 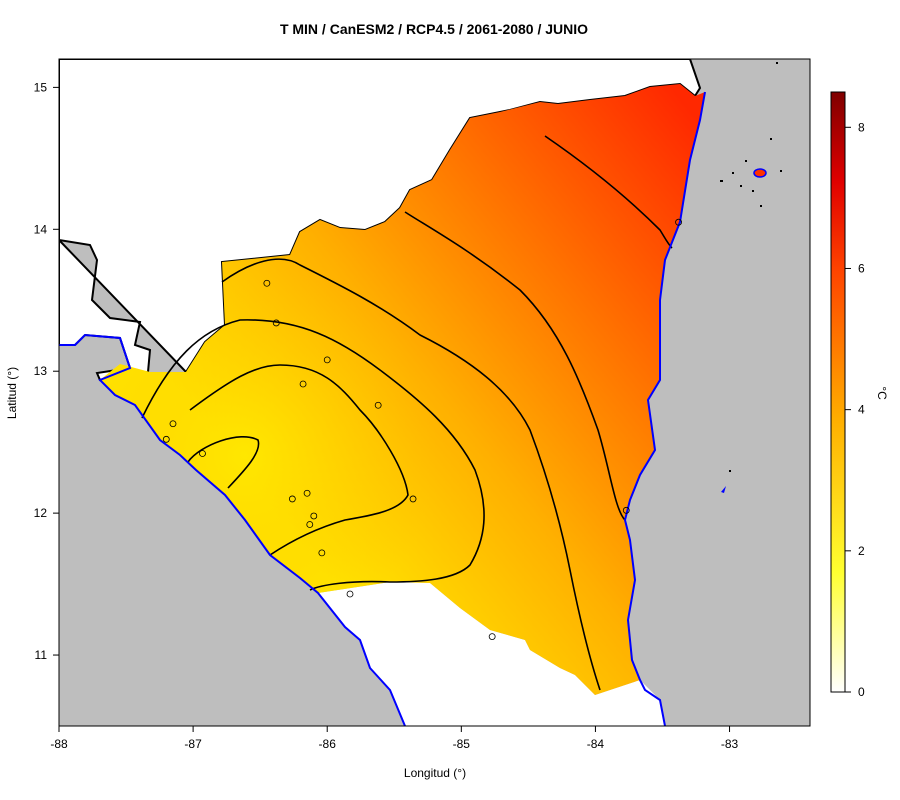 I want to click on x-tick-label: -83, so click(x=730, y=744).